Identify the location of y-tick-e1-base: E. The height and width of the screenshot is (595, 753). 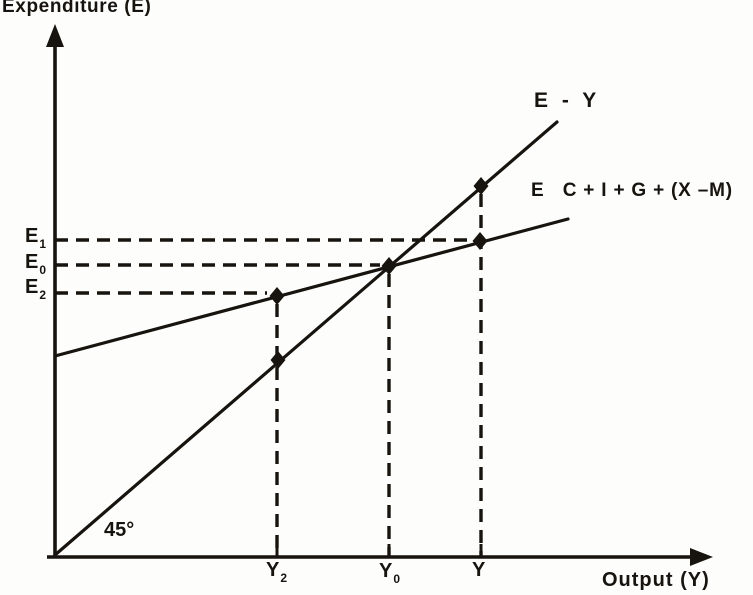
(32, 236).